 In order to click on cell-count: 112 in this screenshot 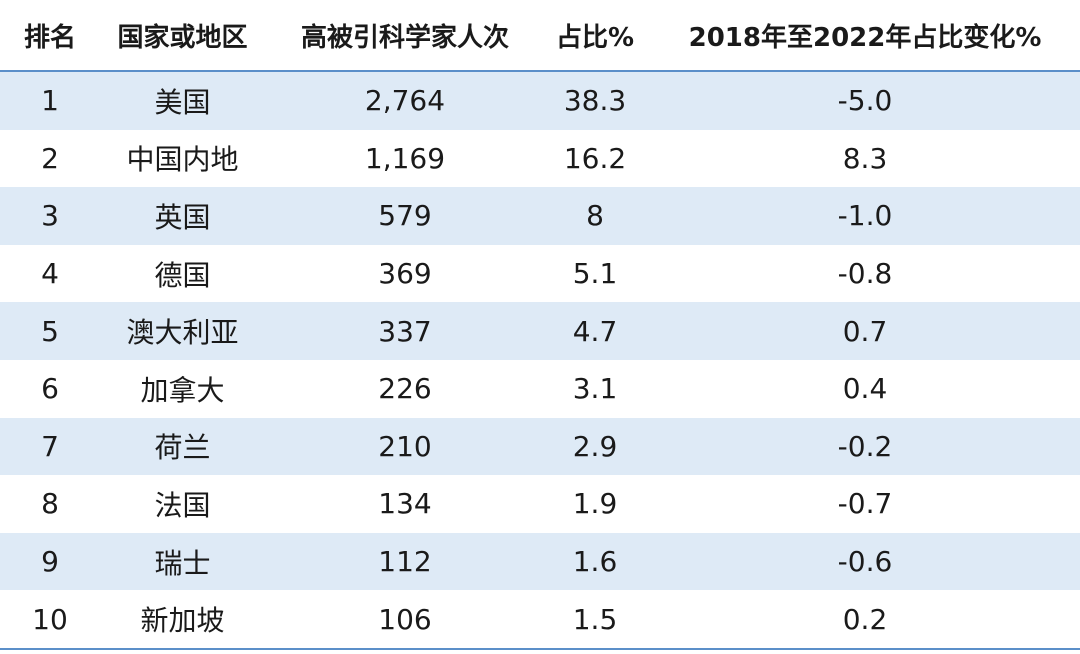, I will do `click(405, 562)`.